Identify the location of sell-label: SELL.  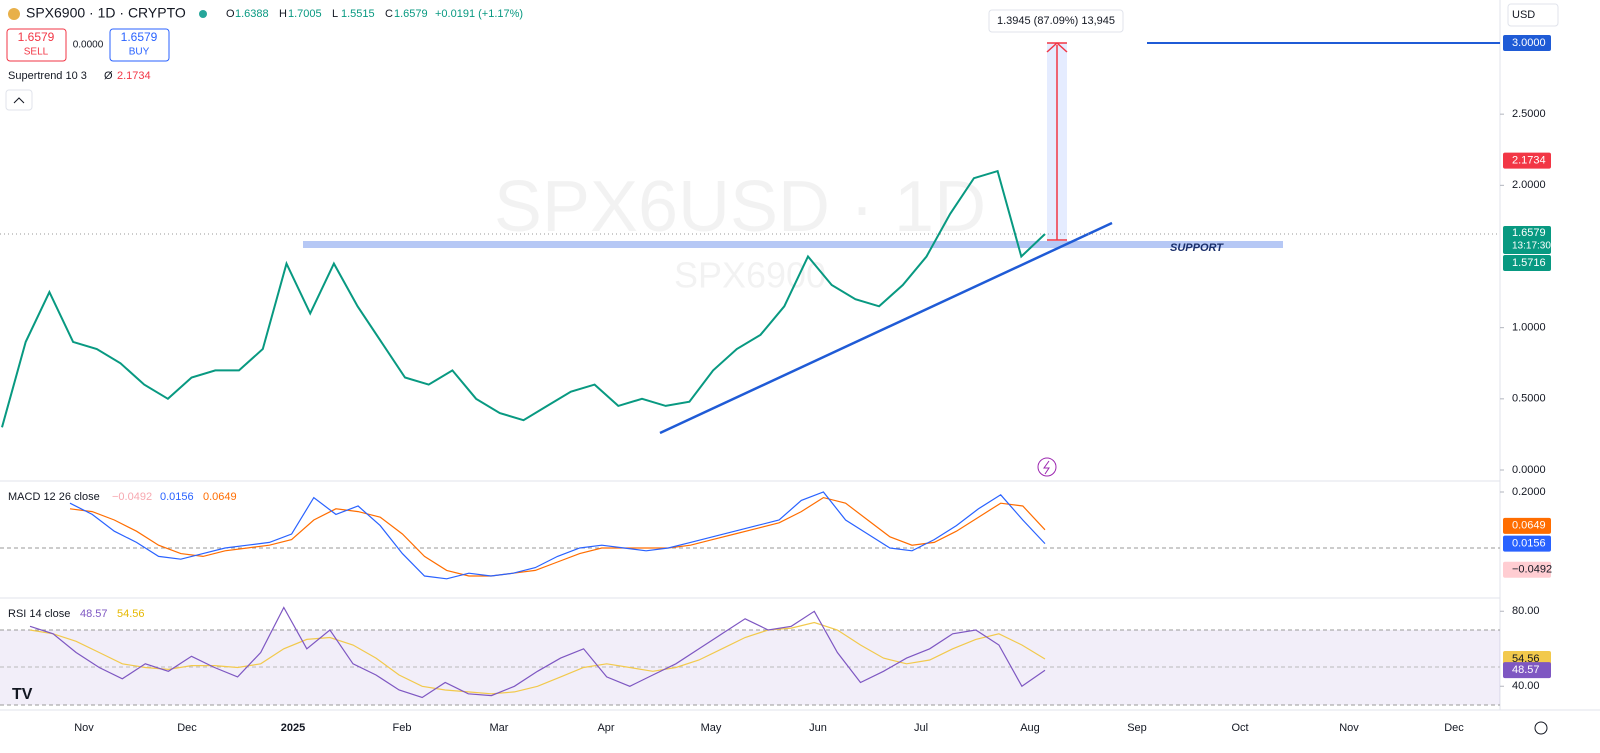
(36, 52).